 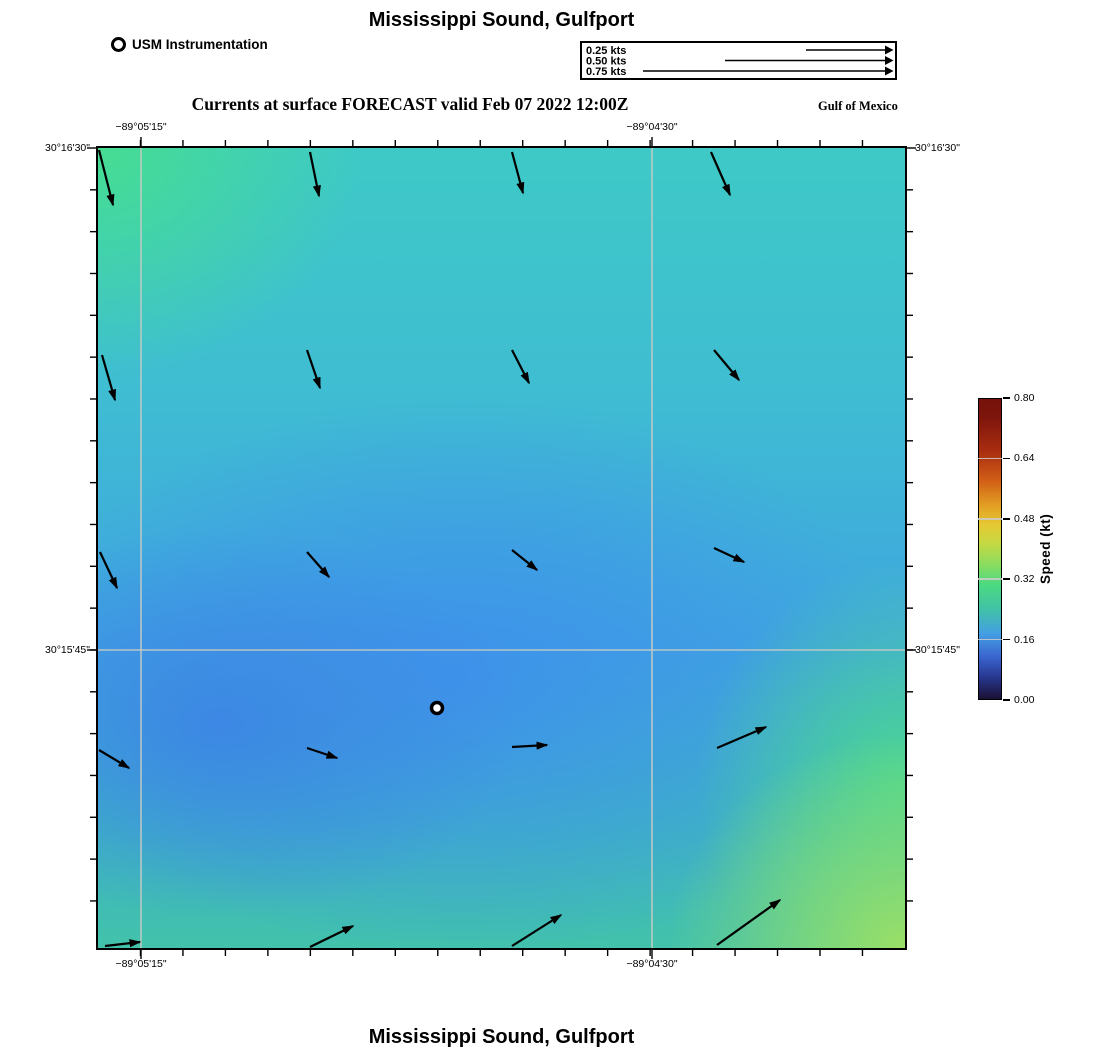 I want to click on colorbar-gradient, so click(x=990, y=549).